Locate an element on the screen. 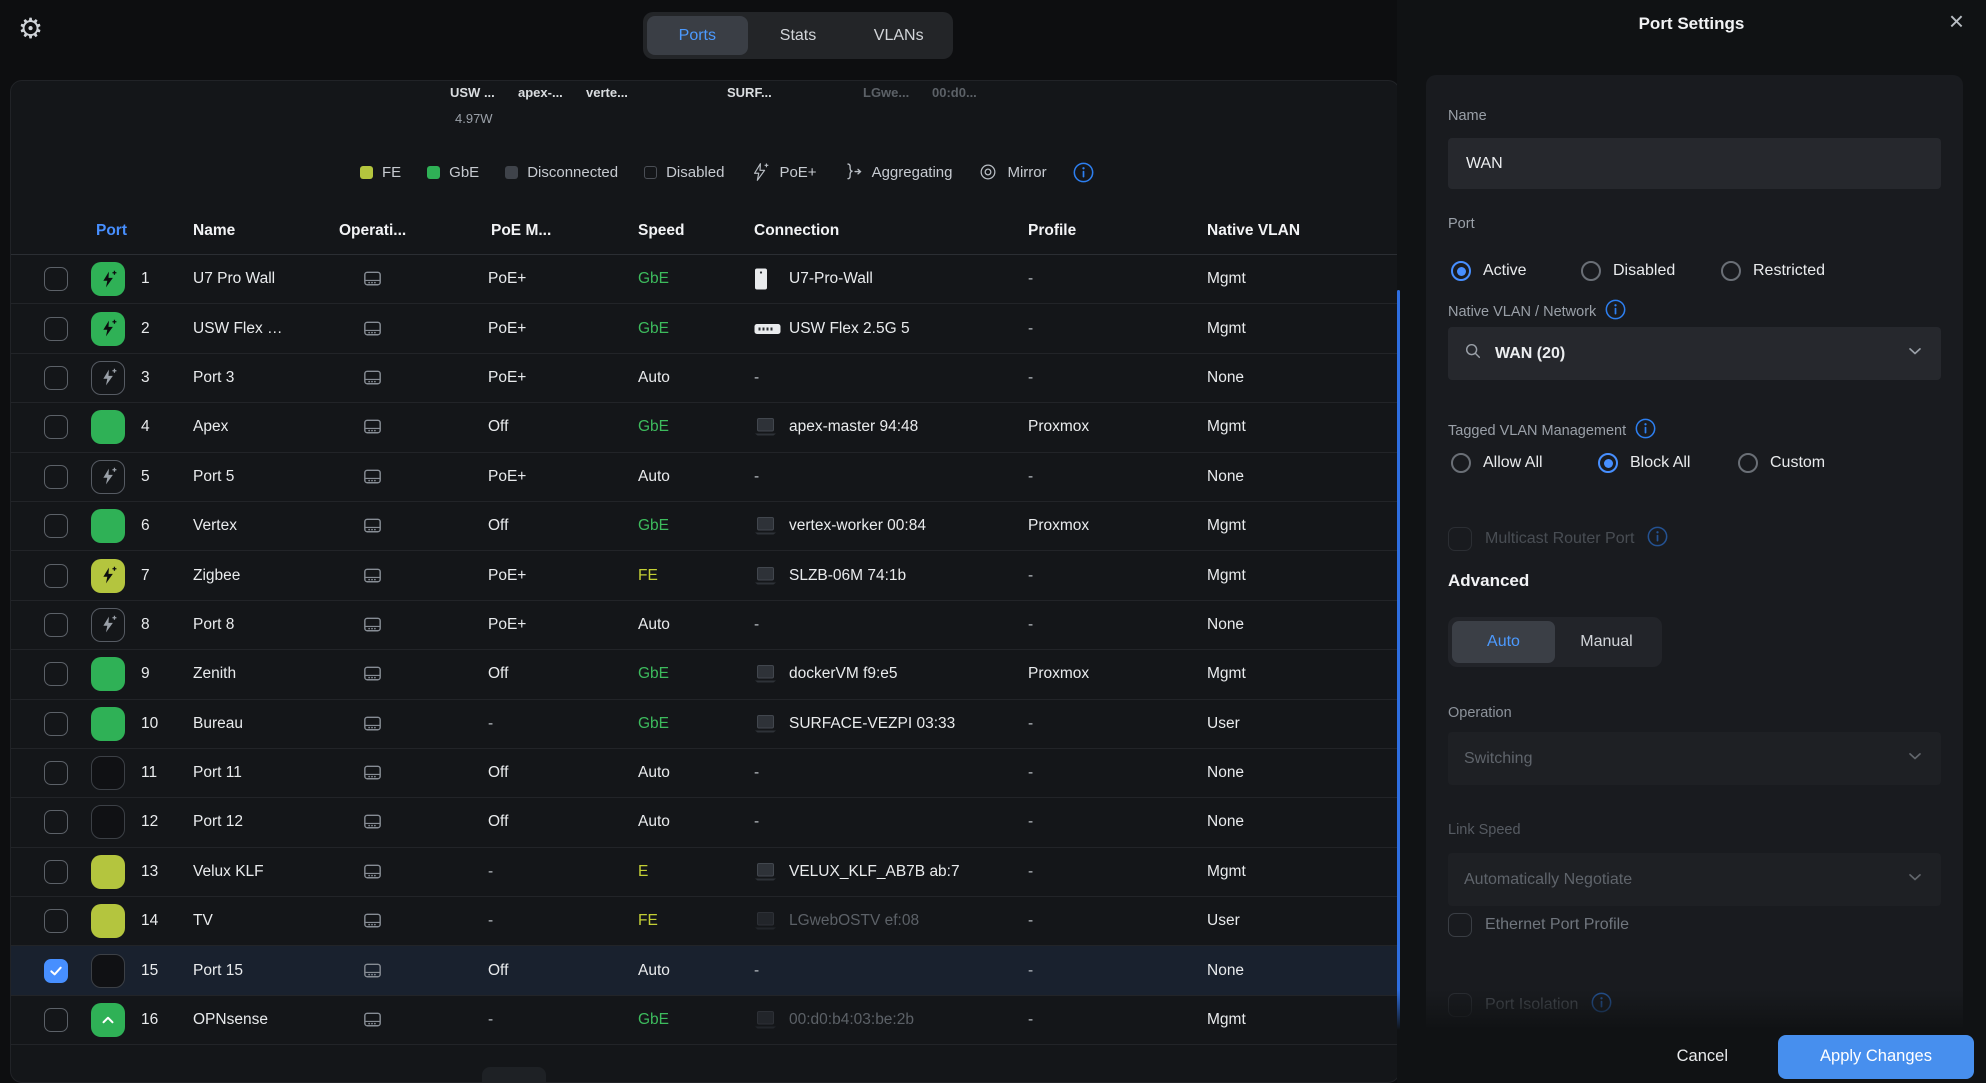  column-header-native-vlan: Native VLAN is located at coordinates (1254, 230).